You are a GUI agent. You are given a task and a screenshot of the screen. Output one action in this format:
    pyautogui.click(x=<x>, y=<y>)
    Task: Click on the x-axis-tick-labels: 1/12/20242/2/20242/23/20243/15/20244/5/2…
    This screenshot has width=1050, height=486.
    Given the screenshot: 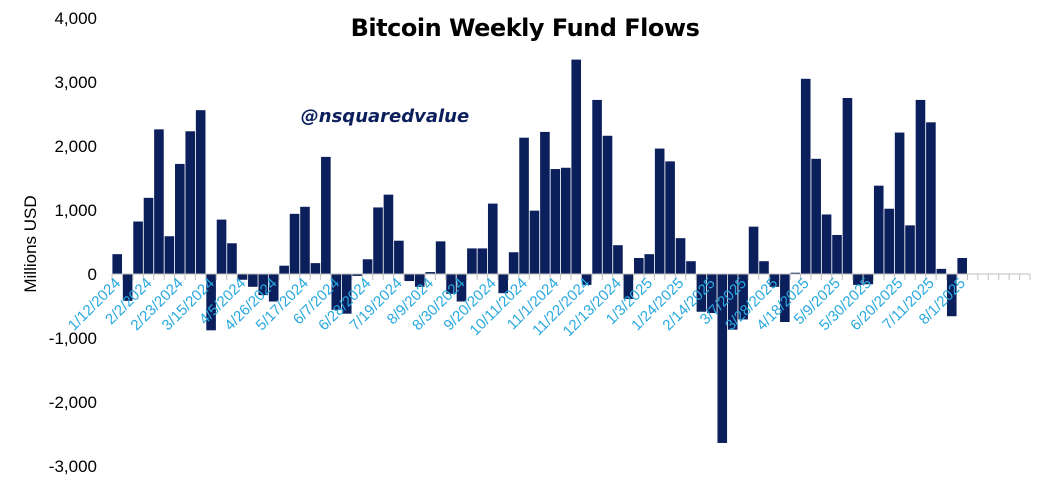 What is the action you would take?
    pyautogui.click(x=517, y=307)
    